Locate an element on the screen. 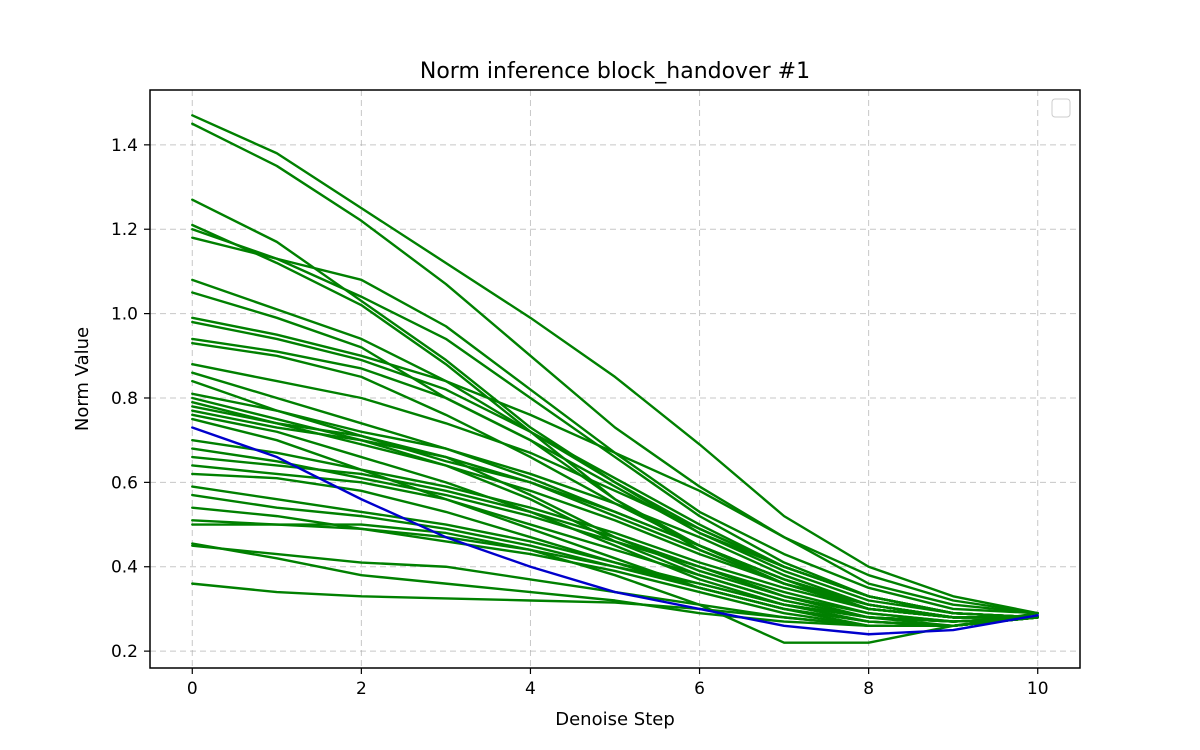 This screenshot has width=1200, height=750. y-tick-label: 1.2 is located at coordinates (124, 230).